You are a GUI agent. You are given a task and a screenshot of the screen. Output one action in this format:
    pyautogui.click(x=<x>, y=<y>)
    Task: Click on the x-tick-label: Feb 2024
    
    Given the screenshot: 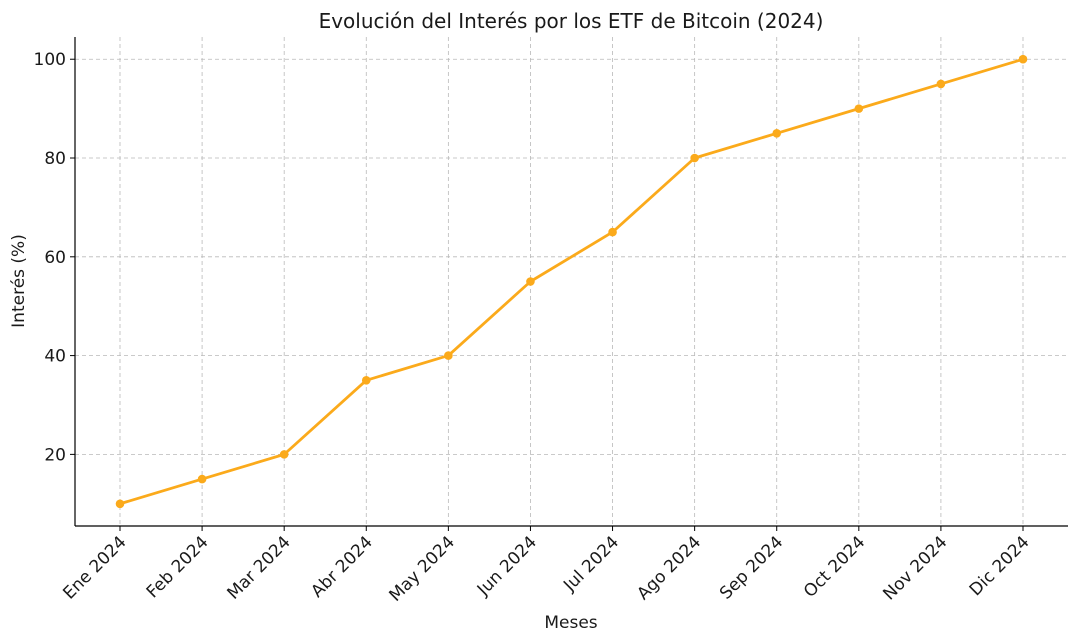 What is the action you would take?
    pyautogui.click(x=178, y=567)
    